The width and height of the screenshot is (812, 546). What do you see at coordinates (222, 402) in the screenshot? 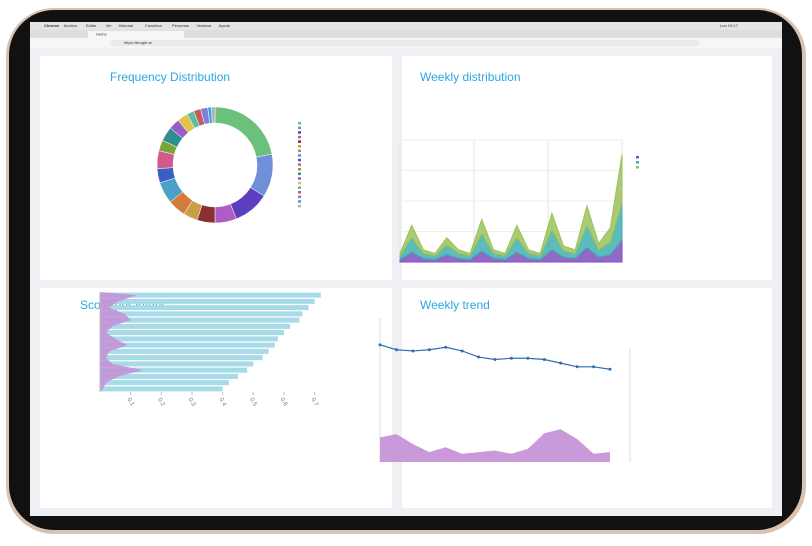
I see `x-tick-label: 0.4` at bounding box center [222, 402].